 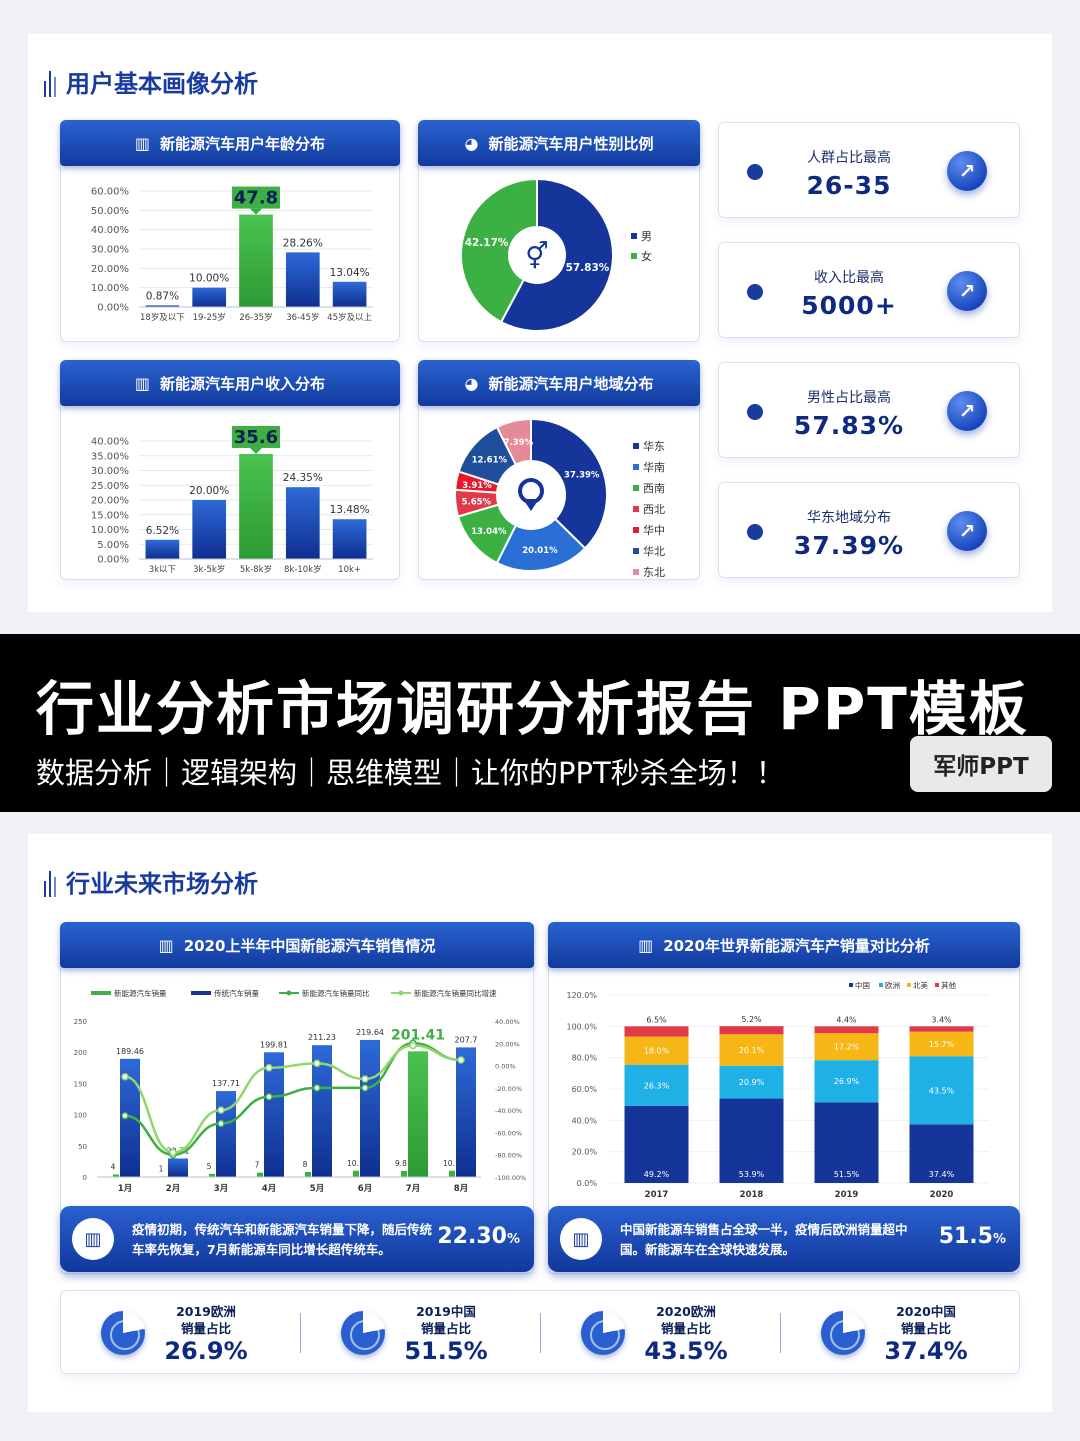 What do you see at coordinates (654, 530) in the screenshot?
I see `legend-label: 华中` at bounding box center [654, 530].